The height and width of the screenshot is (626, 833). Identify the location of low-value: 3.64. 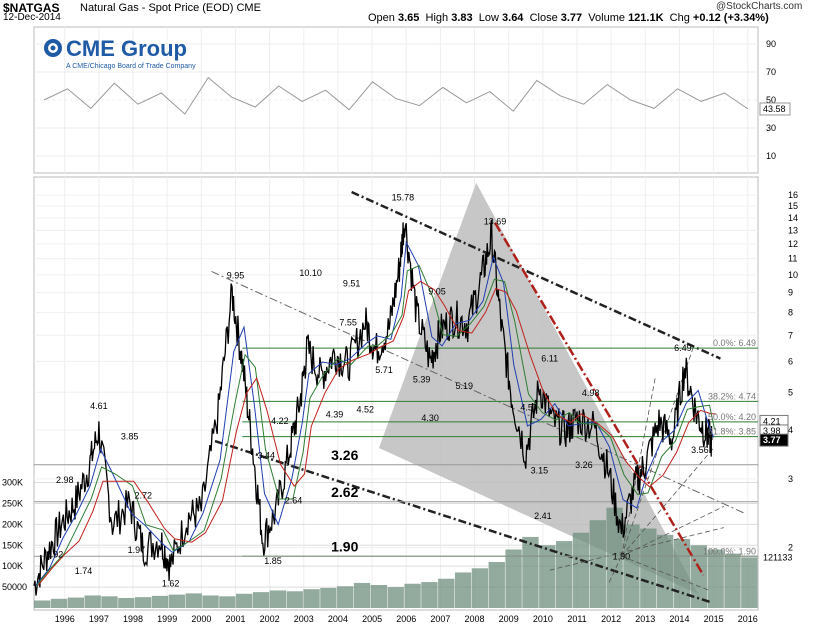
(513, 18).